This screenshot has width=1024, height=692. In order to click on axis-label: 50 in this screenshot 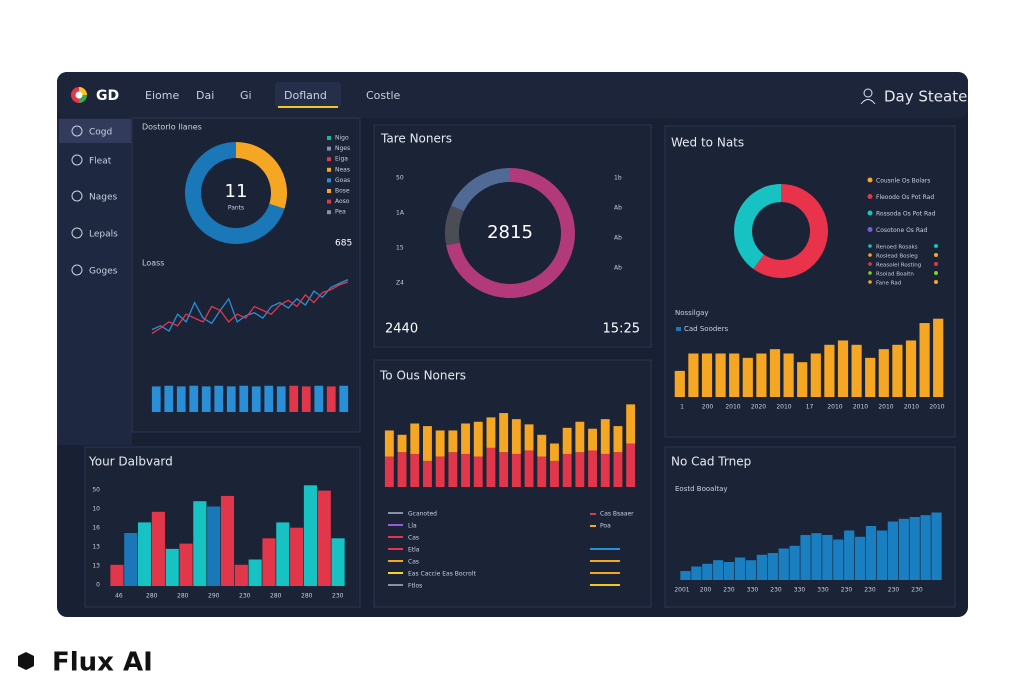, I will do `click(400, 178)`.